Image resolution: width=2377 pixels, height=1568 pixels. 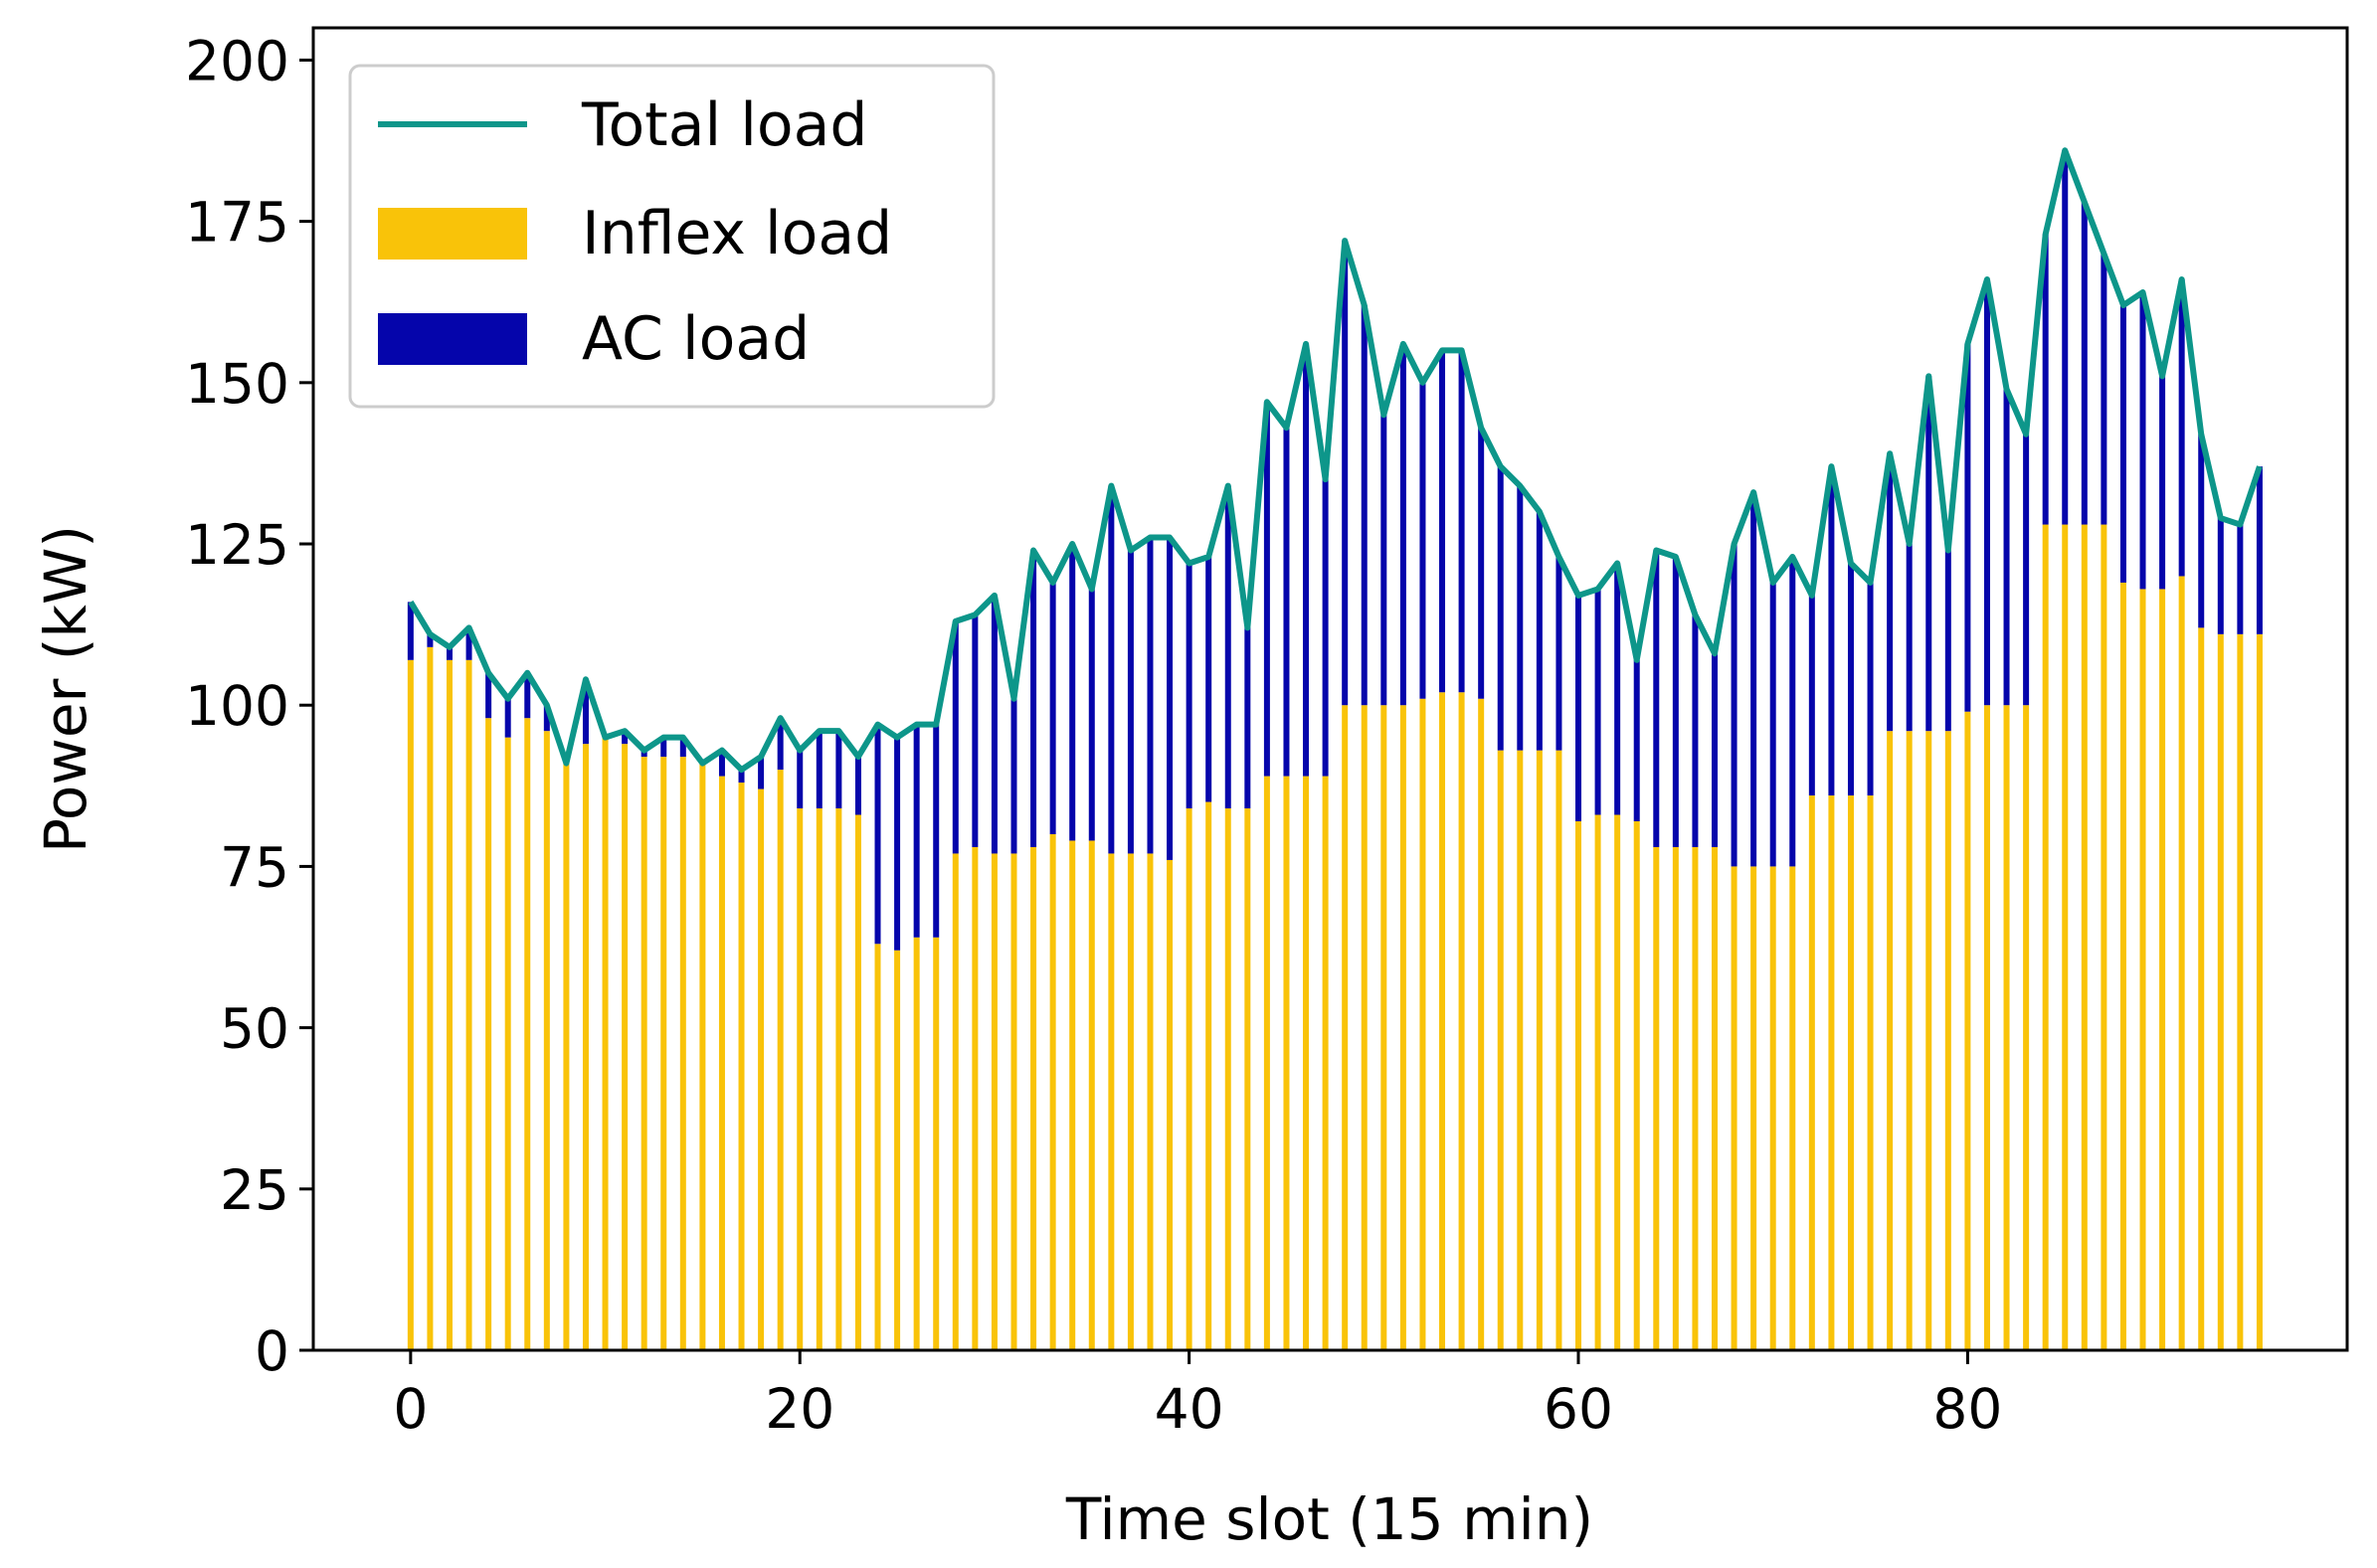 What do you see at coordinates (672, 236) in the screenshot?
I see `legend: Total load Inflex load AC load` at bounding box center [672, 236].